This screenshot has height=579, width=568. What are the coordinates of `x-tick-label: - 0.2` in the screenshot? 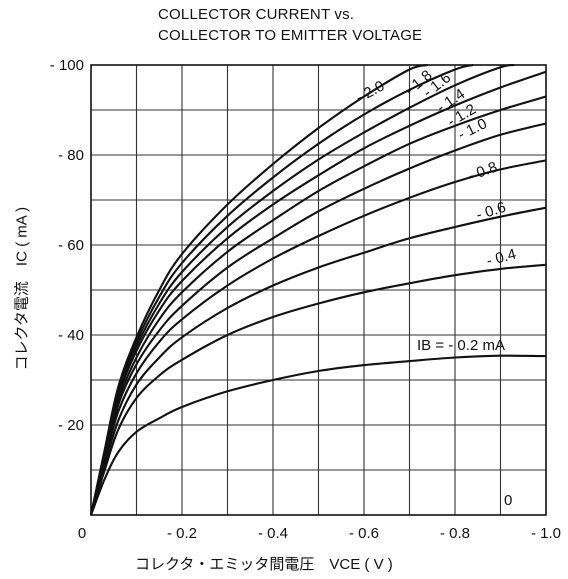 It's located at (182, 533).